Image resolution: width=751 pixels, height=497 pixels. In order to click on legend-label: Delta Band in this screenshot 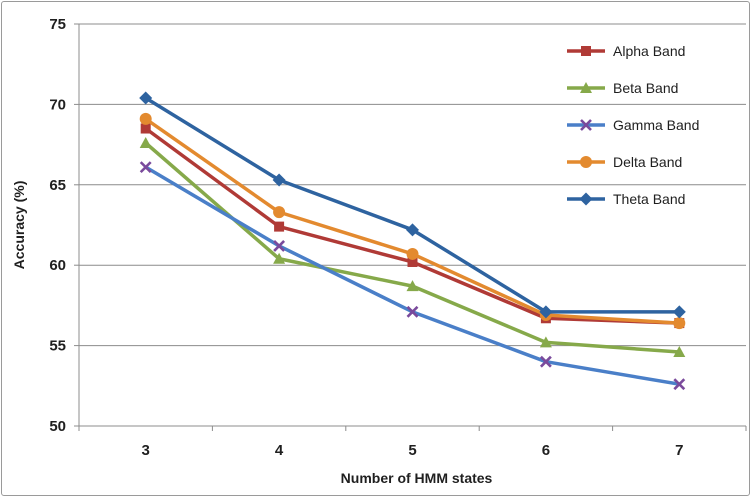, I will do `click(647, 162)`.